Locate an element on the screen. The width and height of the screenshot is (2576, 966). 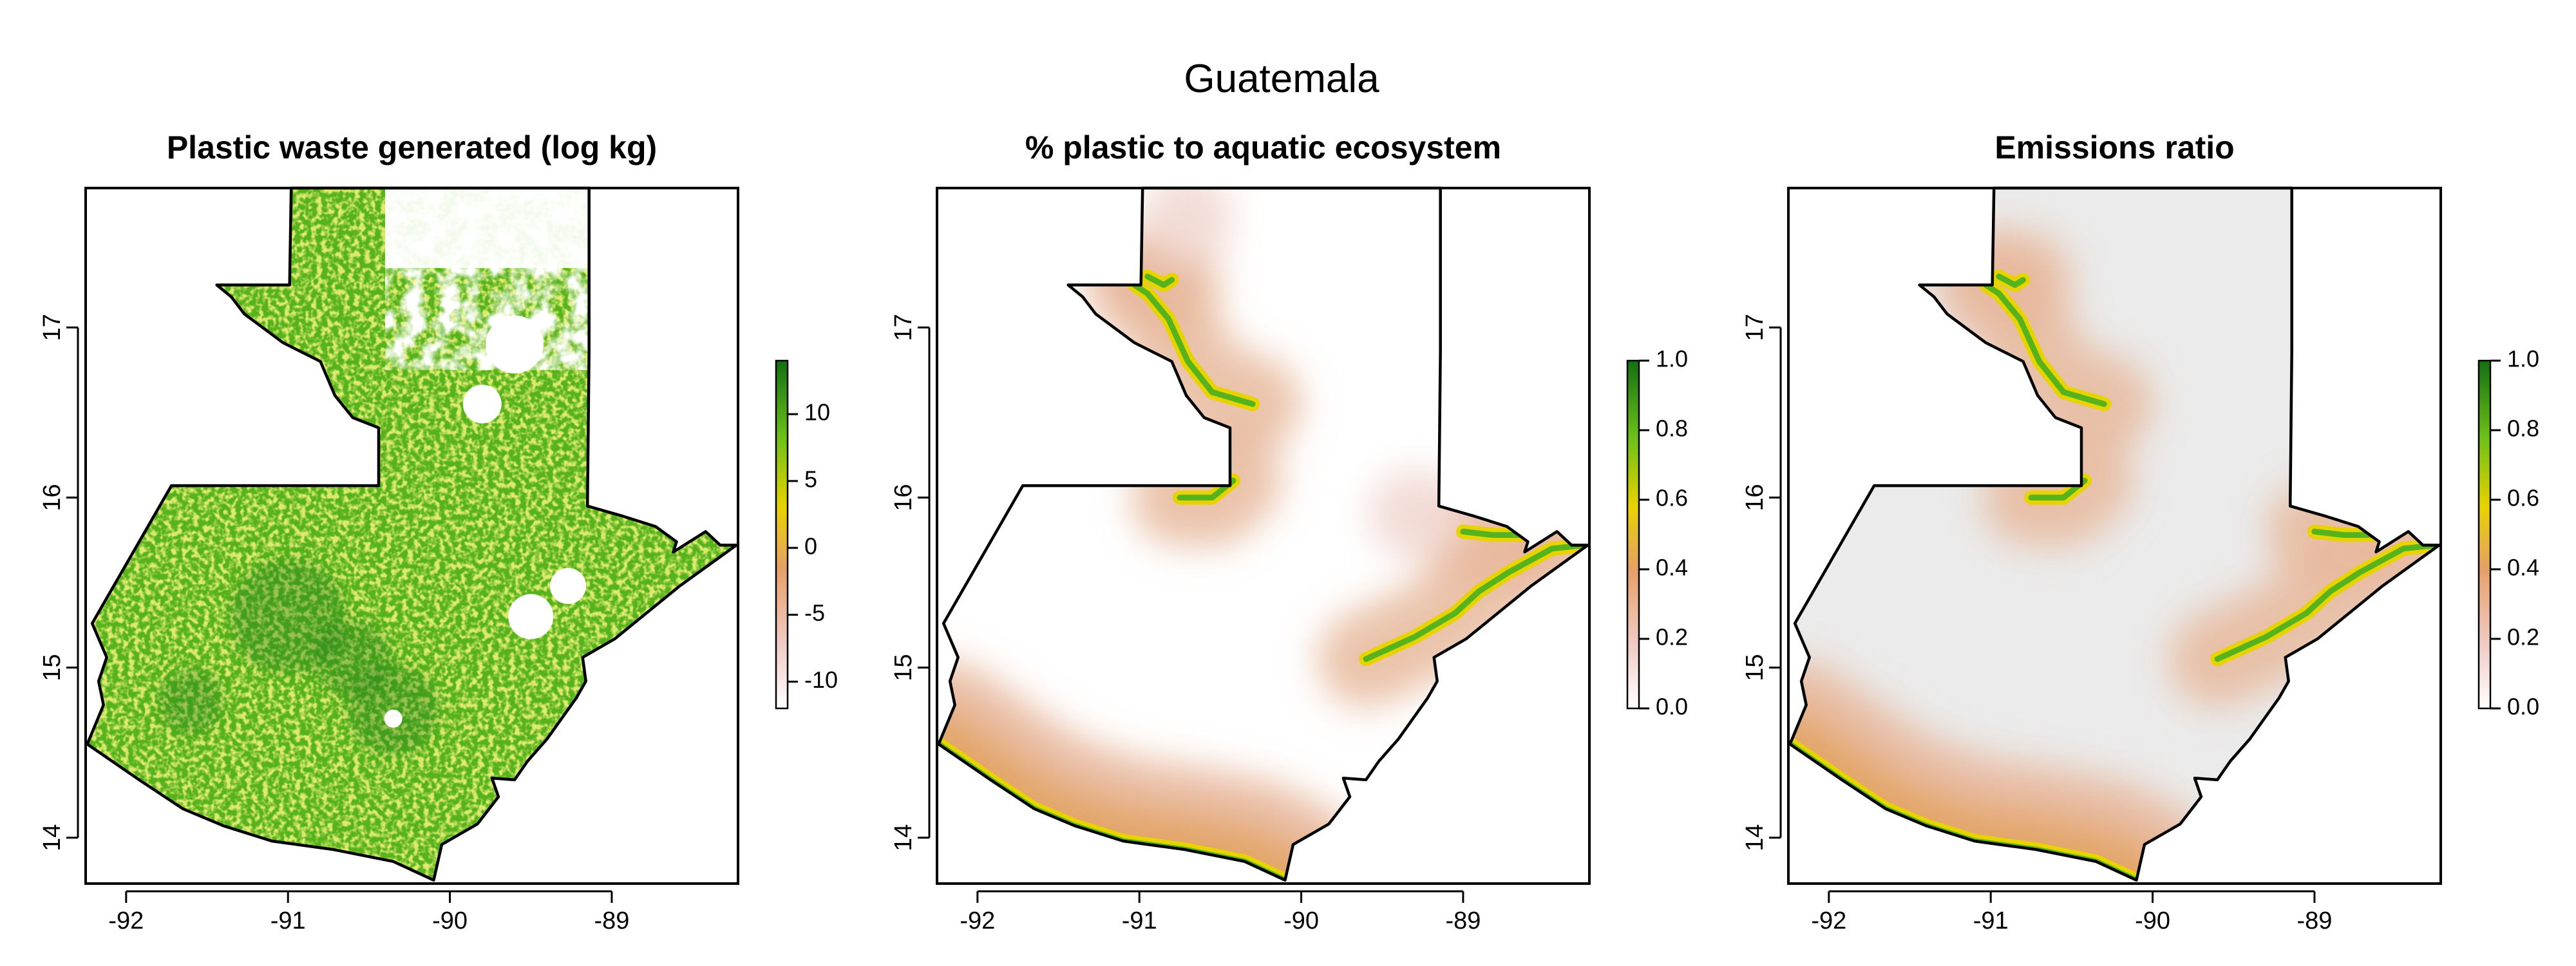
colorbar: 10 5 0 -5 -10 is located at coordinates (807, 534).